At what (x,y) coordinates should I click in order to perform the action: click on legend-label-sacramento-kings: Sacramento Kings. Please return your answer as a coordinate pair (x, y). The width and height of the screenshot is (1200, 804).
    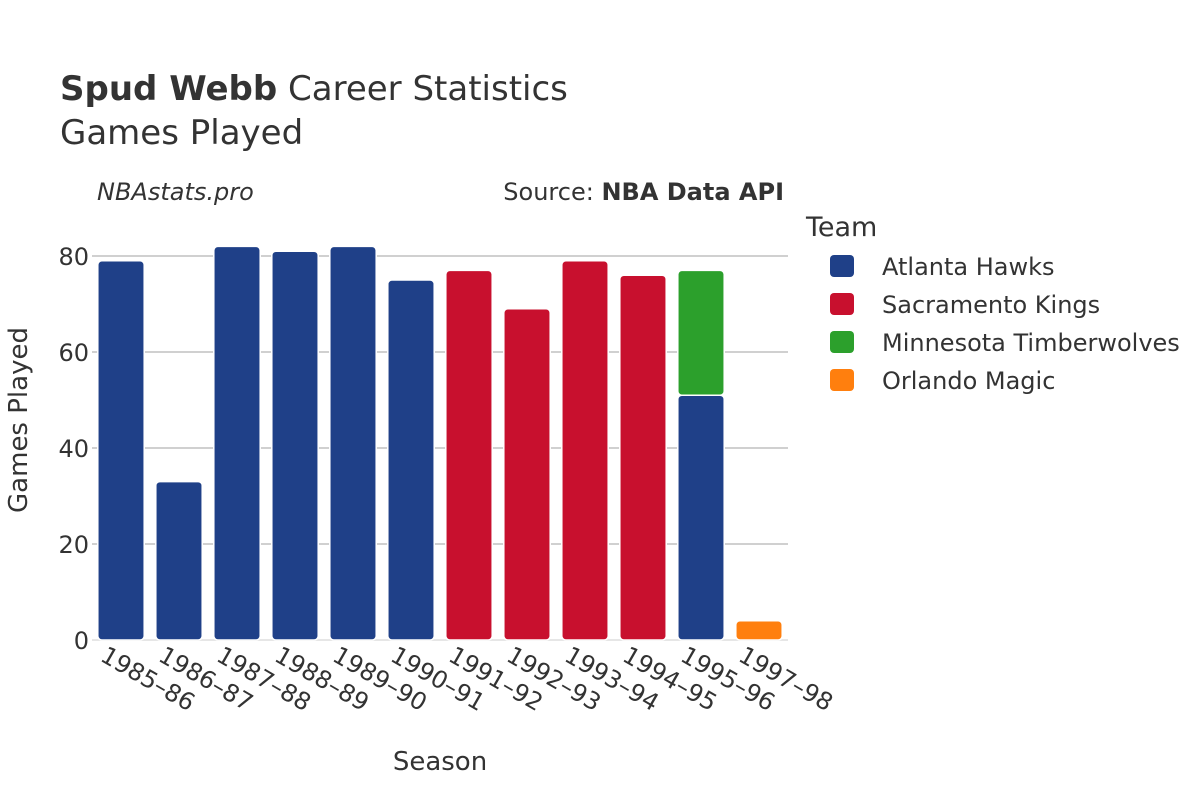
    Looking at the image, I should click on (991, 305).